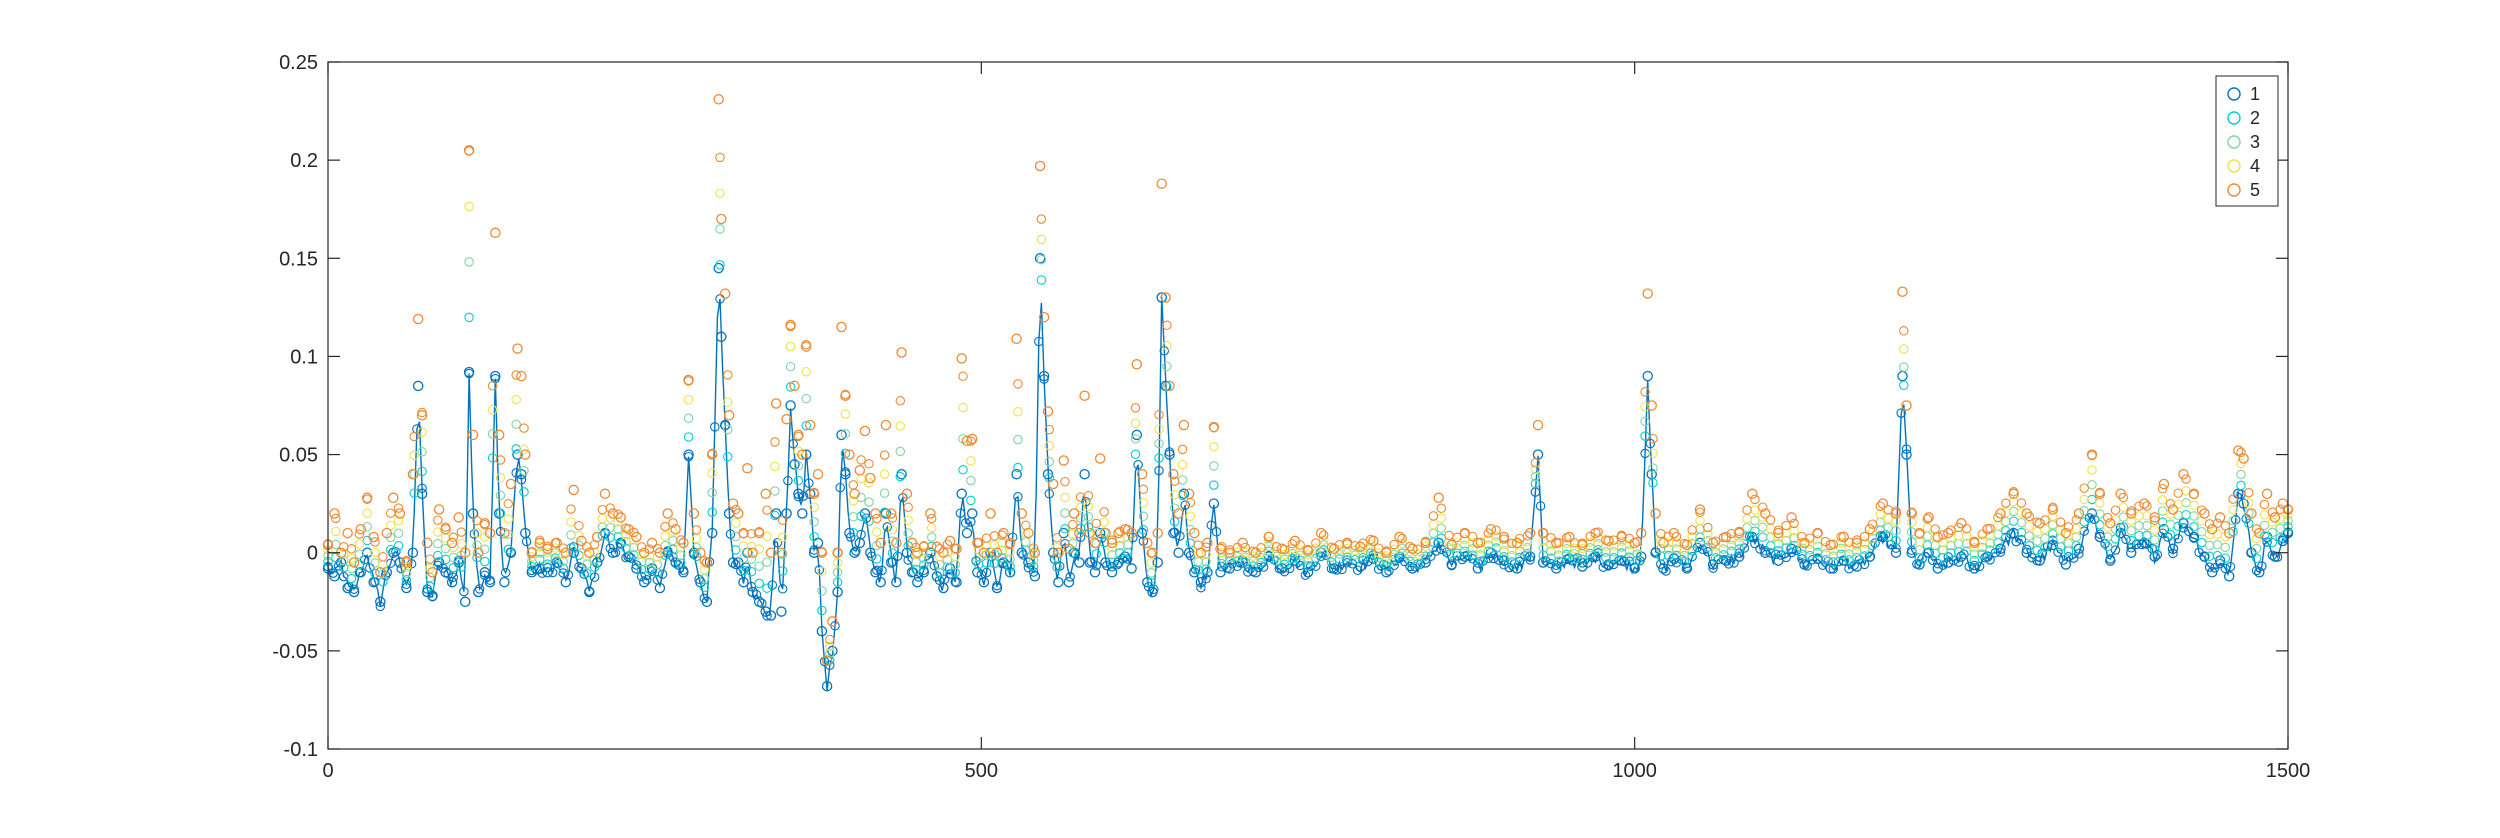  Describe the element at coordinates (298, 456) in the screenshot. I see `y-tick-label: 0.05` at that location.